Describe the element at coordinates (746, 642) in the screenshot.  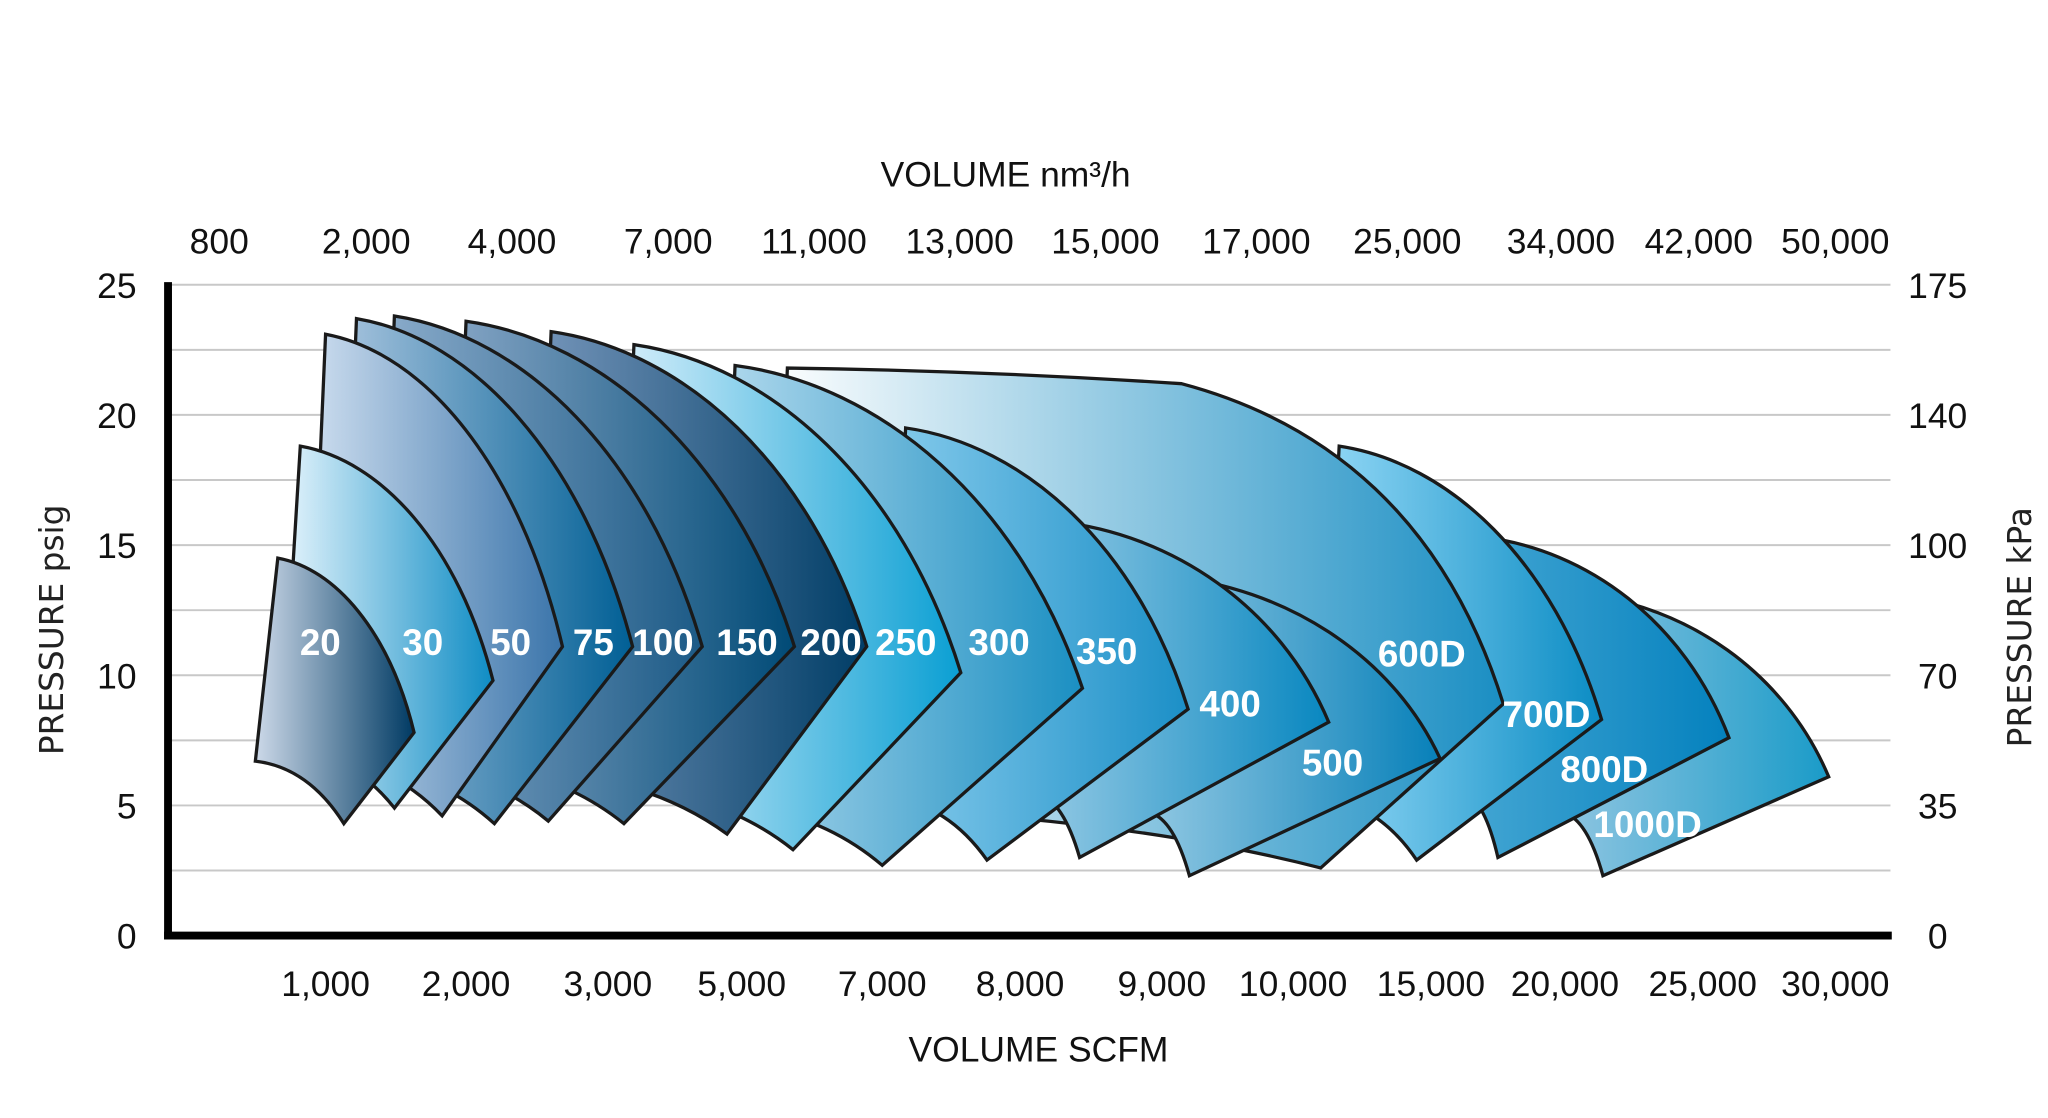
I see `model-label-150: 150` at that location.